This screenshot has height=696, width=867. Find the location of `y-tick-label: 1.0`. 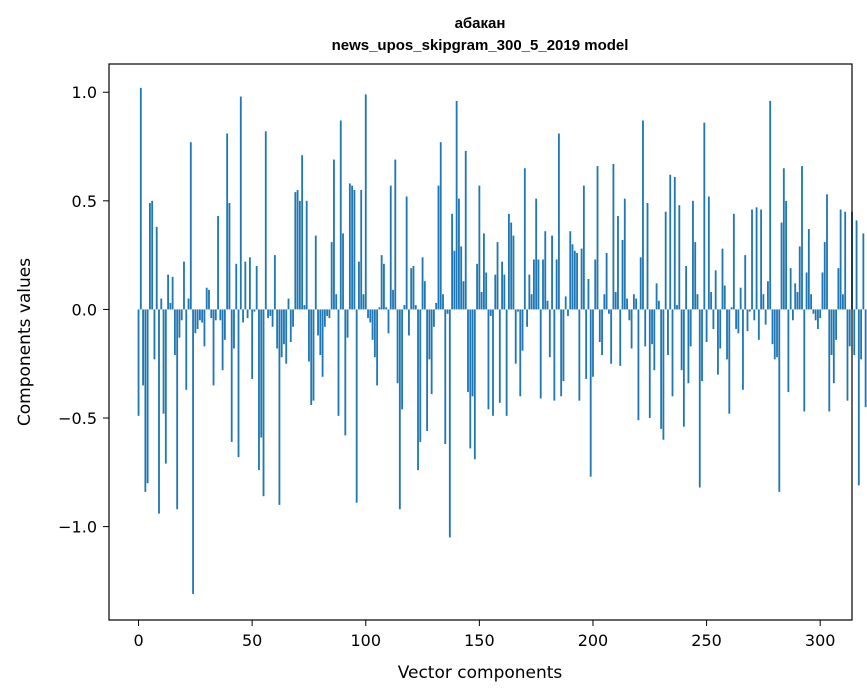

y-tick-label: 1.0 is located at coordinates (84, 92).